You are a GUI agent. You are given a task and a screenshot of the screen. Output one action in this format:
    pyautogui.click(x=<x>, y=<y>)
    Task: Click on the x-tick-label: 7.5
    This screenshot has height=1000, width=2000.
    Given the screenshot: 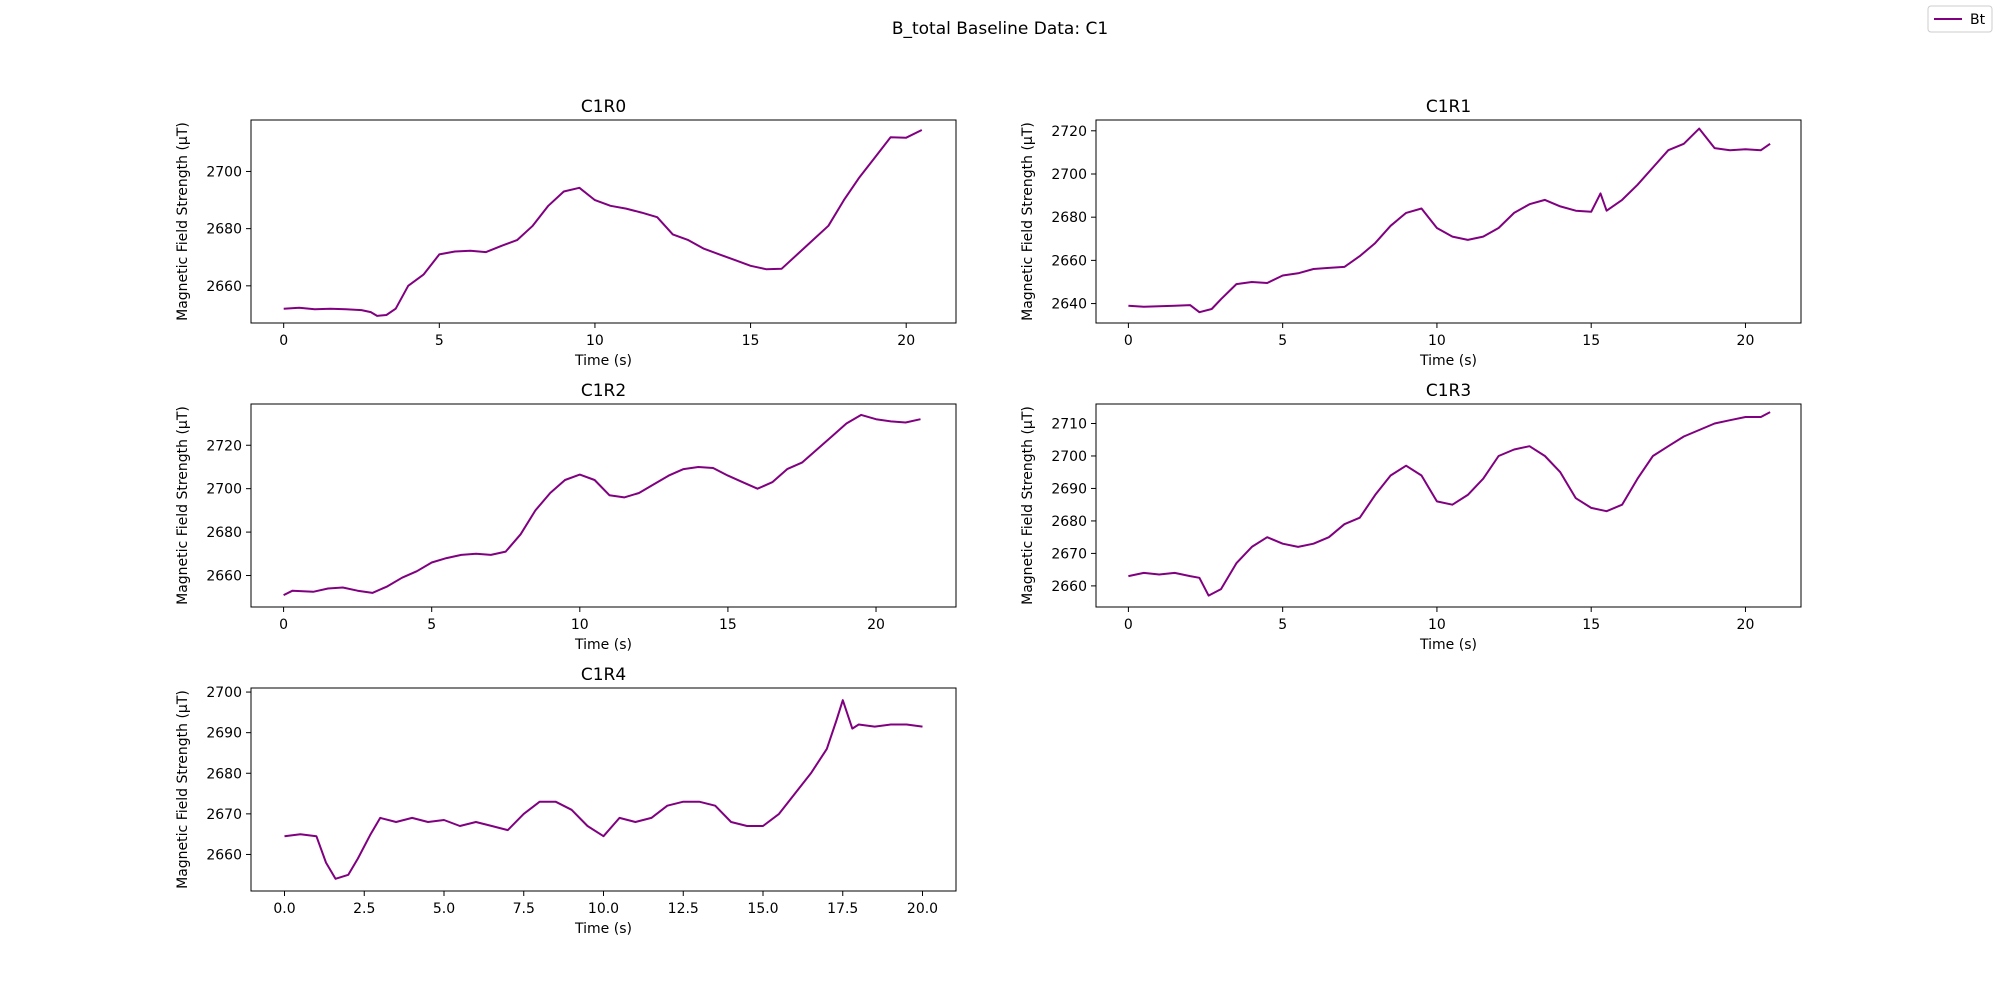 What is the action you would take?
    pyautogui.click(x=524, y=909)
    